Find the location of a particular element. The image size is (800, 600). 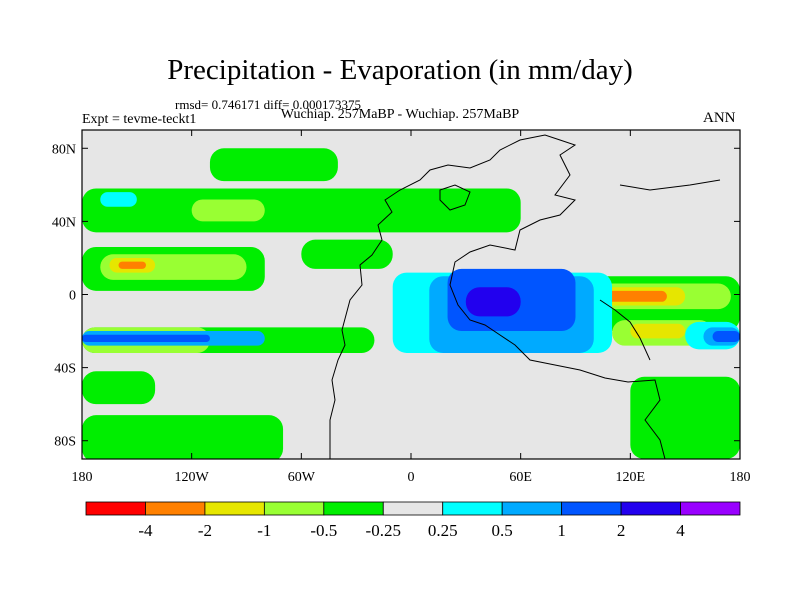

x-tick-label-4: 60E is located at coordinates (520, 477).